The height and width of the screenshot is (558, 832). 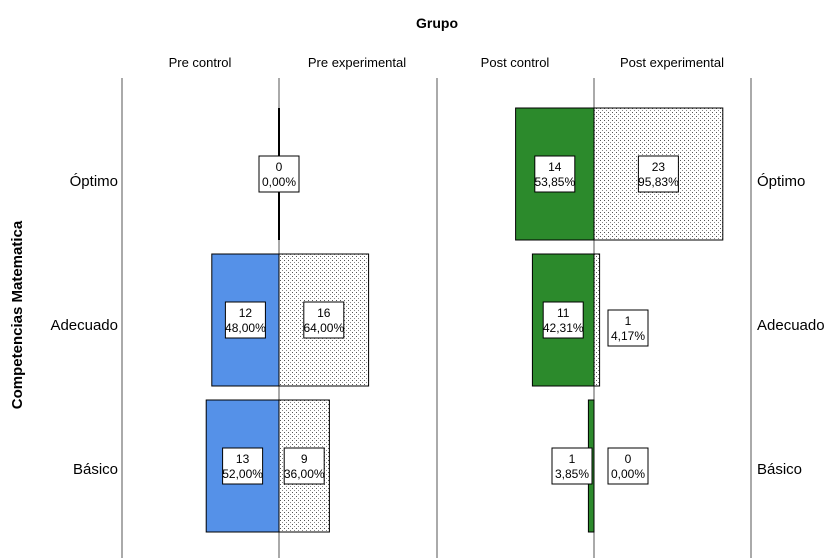 I want to click on category-label-right-adecuado: Adecuado, so click(x=791, y=325).